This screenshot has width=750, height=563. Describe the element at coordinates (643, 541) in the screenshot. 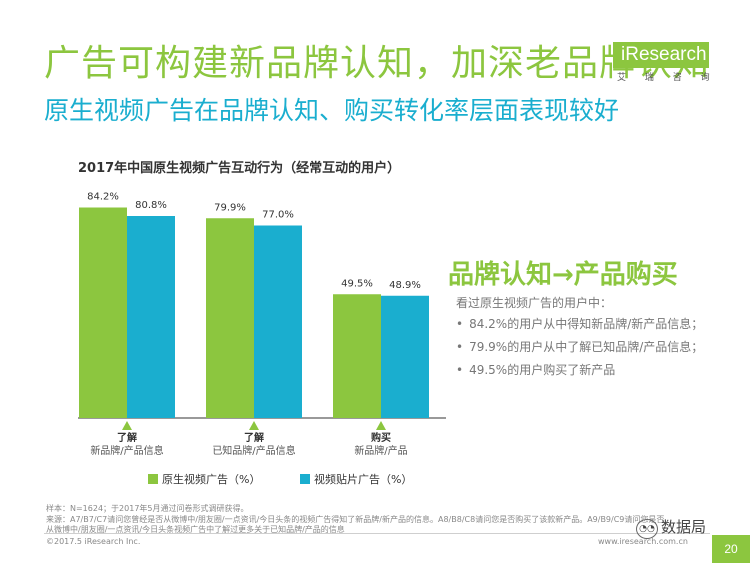

I see `footer-url: www.iresearch.com.cn` at that location.